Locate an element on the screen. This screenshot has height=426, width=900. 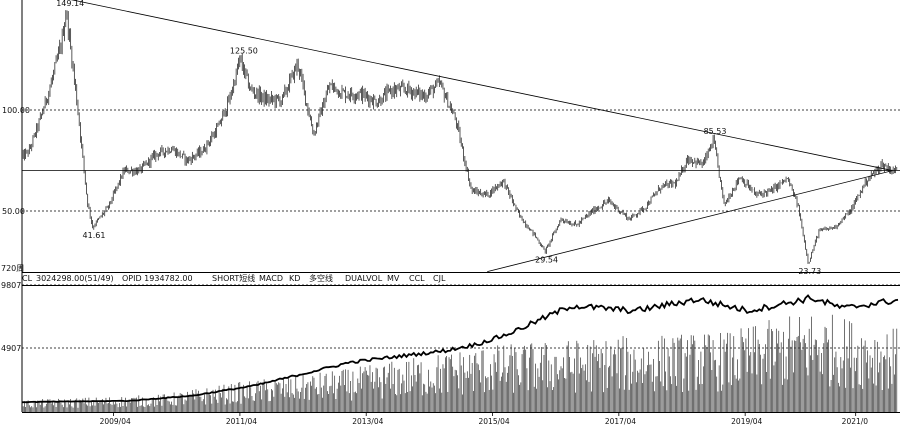
trendline-support is located at coordinates (690, 221).